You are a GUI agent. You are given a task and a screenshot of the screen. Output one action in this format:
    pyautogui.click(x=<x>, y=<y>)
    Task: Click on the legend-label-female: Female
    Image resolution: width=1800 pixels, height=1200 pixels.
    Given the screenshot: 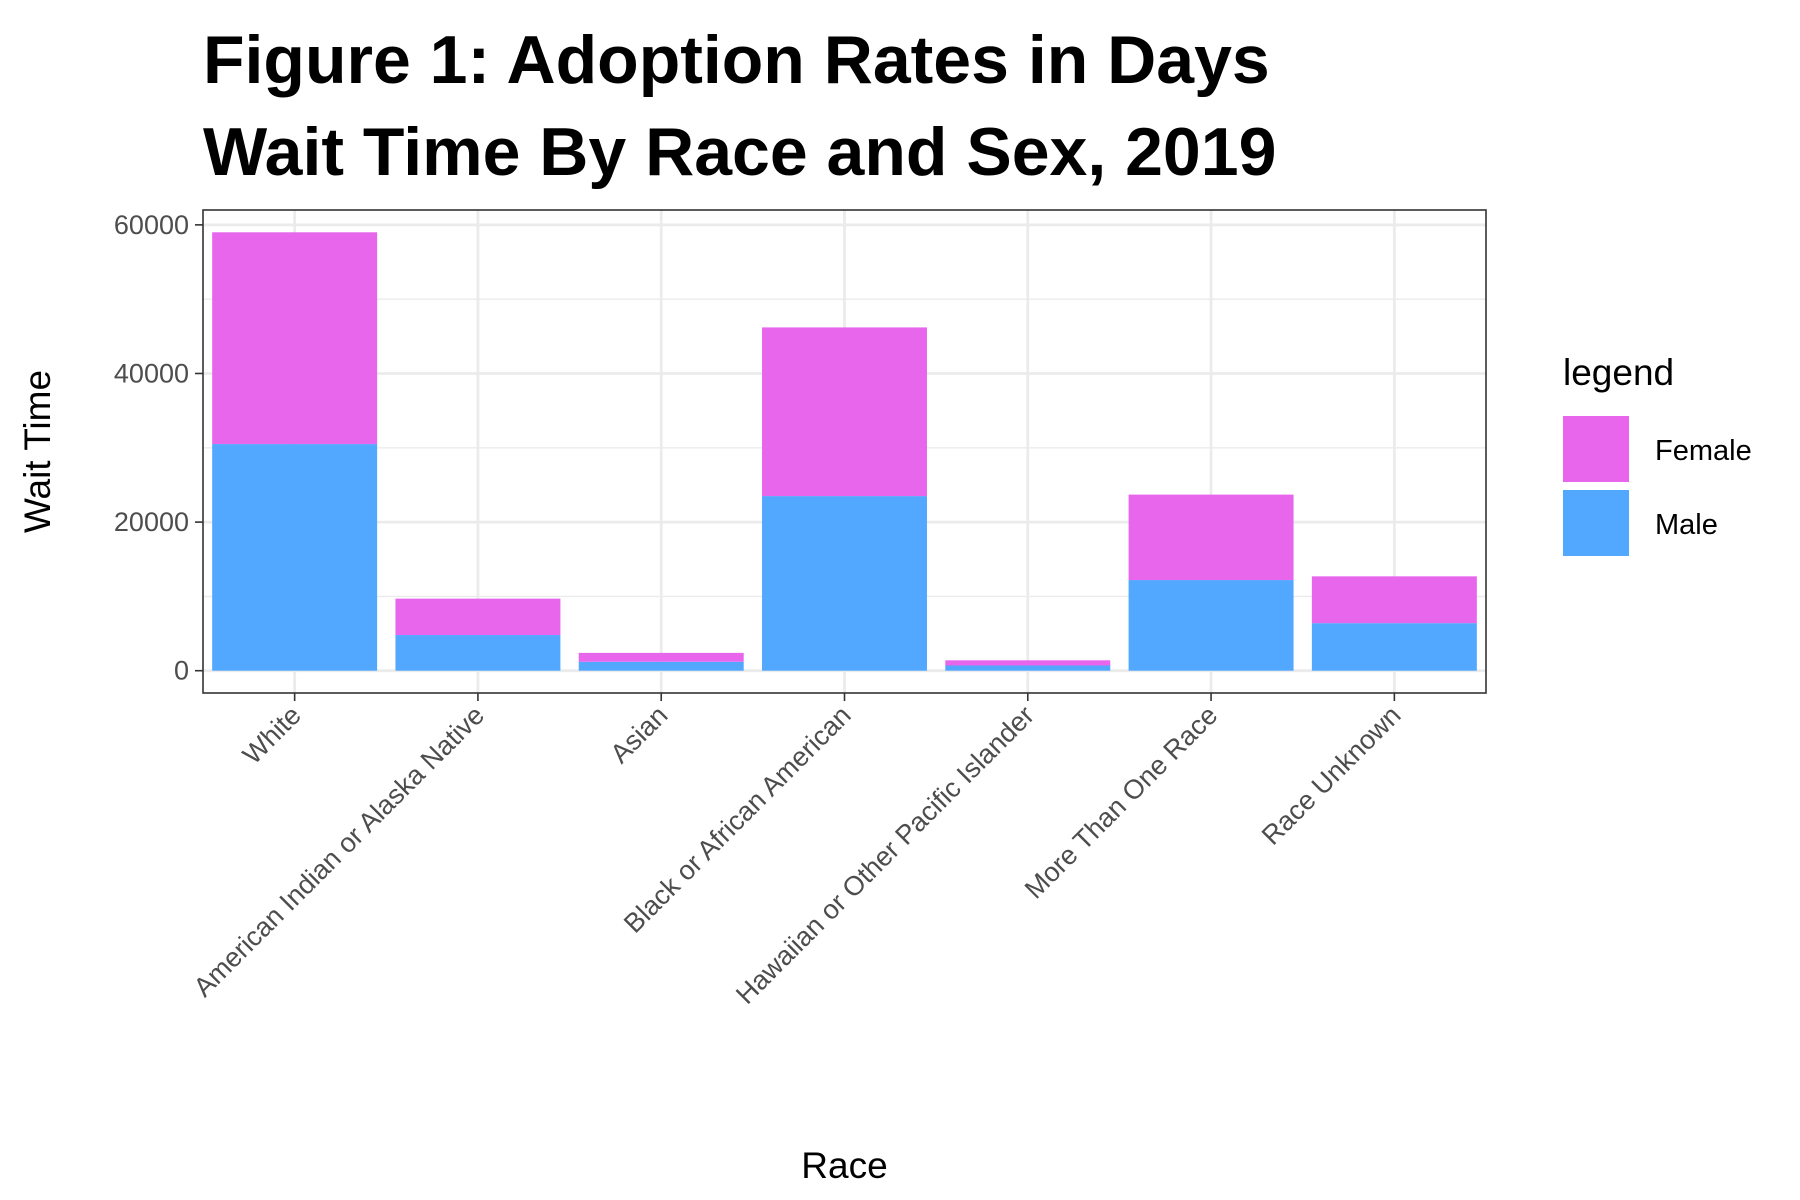 What is the action you would take?
    pyautogui.click(x=1703, y=451)
    